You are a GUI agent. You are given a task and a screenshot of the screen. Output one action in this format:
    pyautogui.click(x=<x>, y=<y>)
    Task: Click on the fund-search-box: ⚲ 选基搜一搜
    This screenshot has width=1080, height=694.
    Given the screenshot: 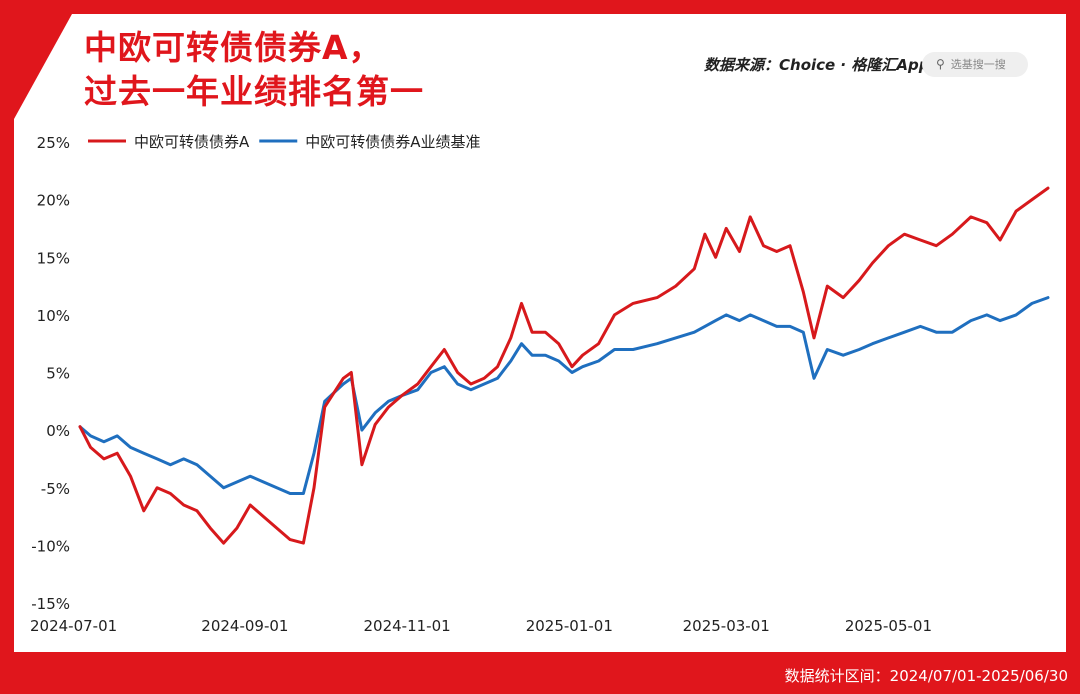 What is the action you would take?
    pyautogui.click(x=975, y=64)
    